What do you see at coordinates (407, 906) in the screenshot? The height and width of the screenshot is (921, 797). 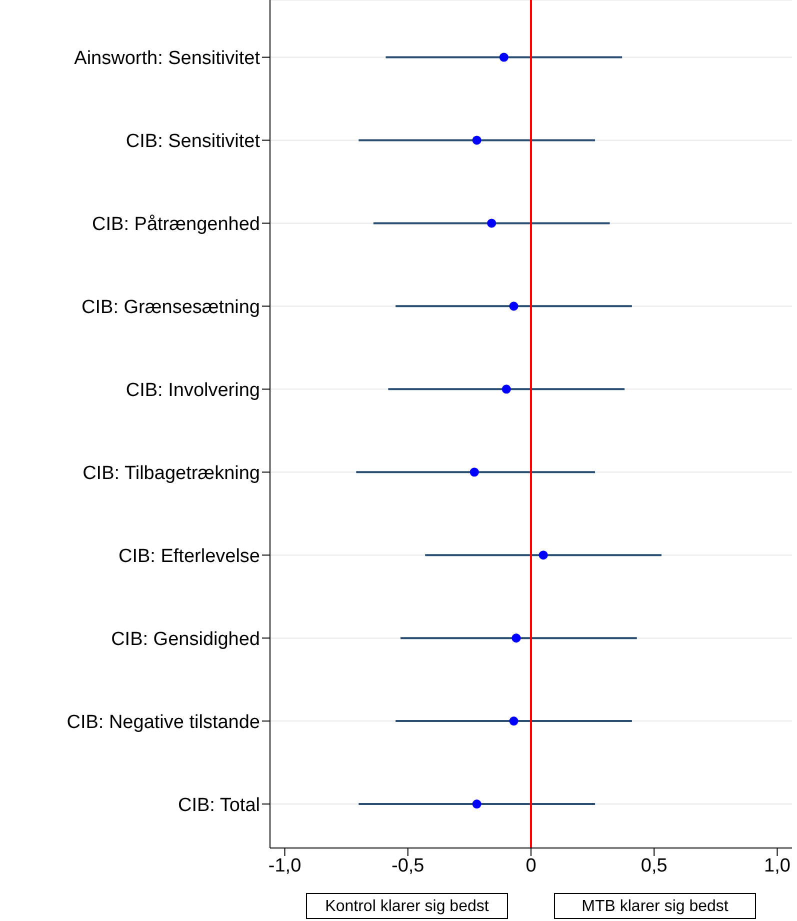 I see `text: Kontrol klarer sig bedst` at bounding box center [407, 906].